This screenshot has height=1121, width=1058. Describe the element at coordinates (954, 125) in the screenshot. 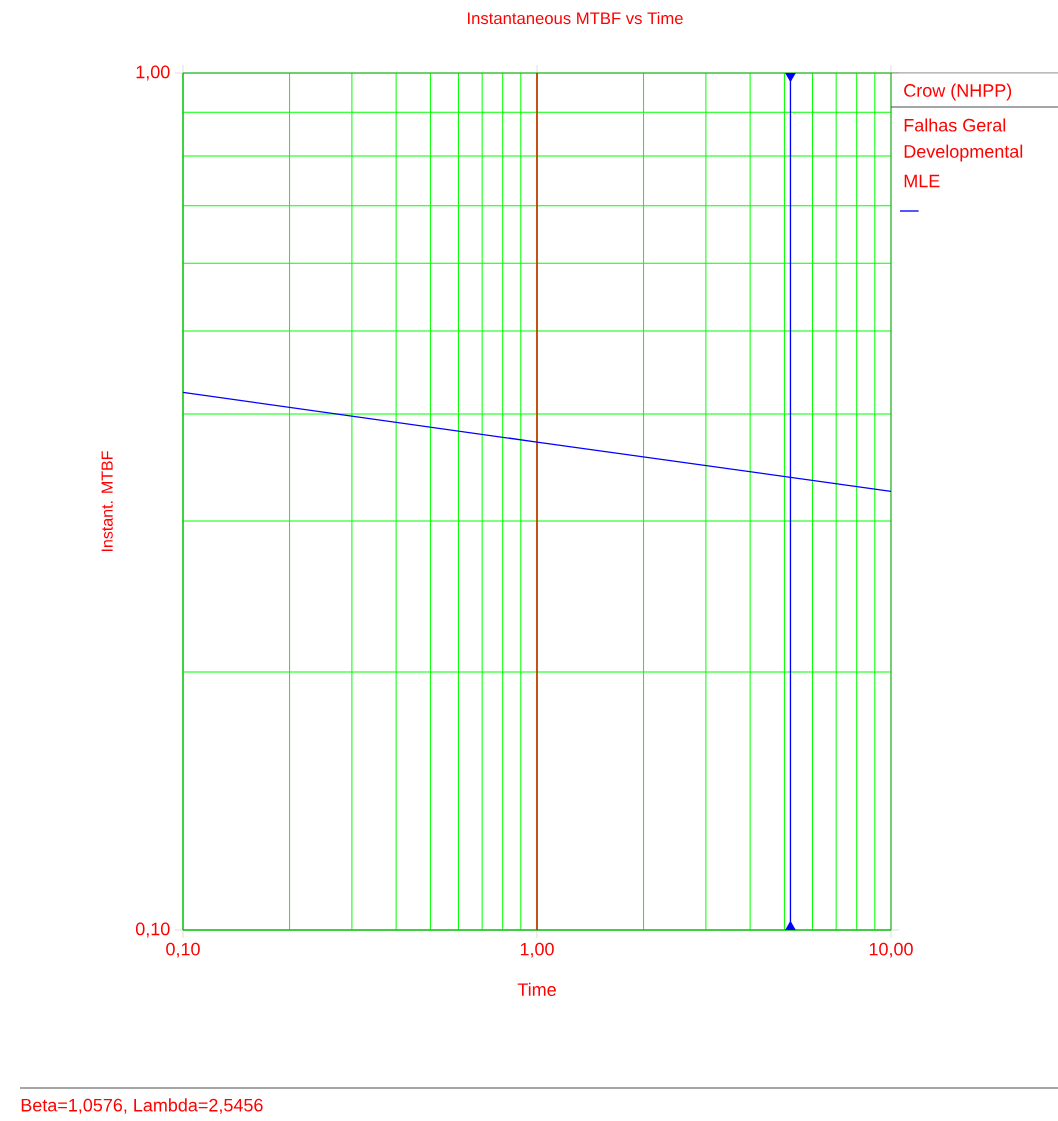

I see `text: Falhas Geral` at that location.